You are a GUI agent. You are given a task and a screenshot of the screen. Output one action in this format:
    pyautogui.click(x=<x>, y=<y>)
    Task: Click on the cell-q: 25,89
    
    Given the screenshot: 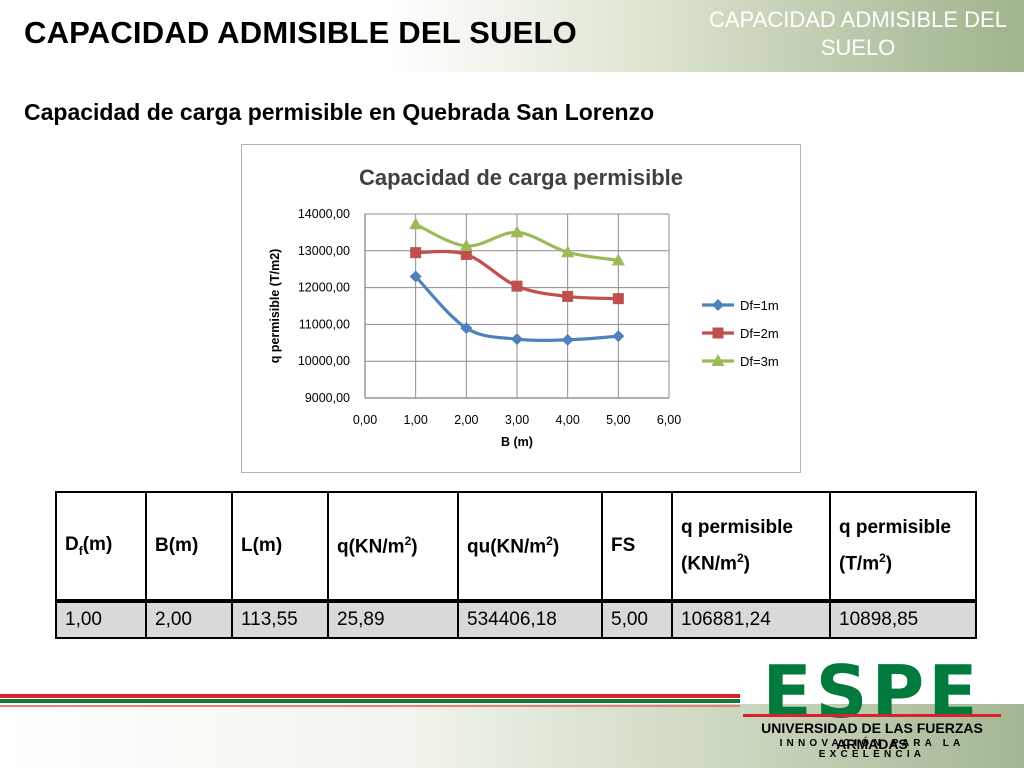 What is the action you would take?
    pyautogui.click(x=393, y=619)
    